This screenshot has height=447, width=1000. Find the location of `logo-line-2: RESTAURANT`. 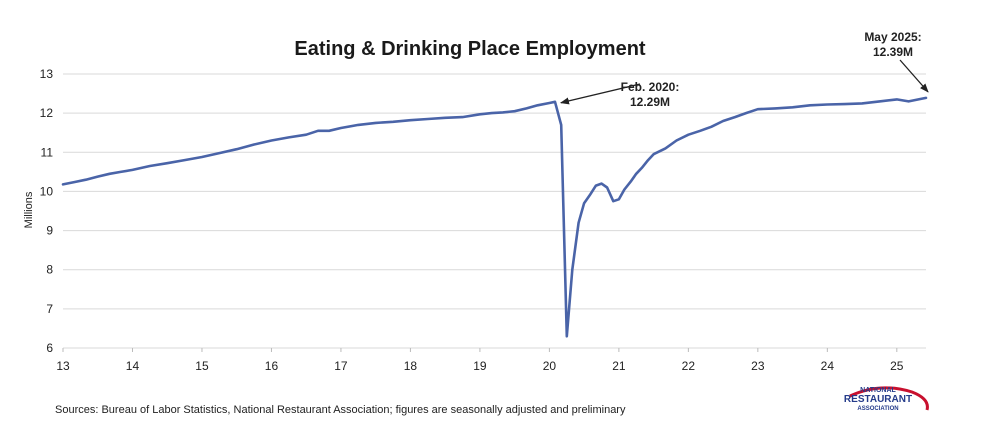

logo-line-2: RESTAURANT is located at coordinates (878, 399).